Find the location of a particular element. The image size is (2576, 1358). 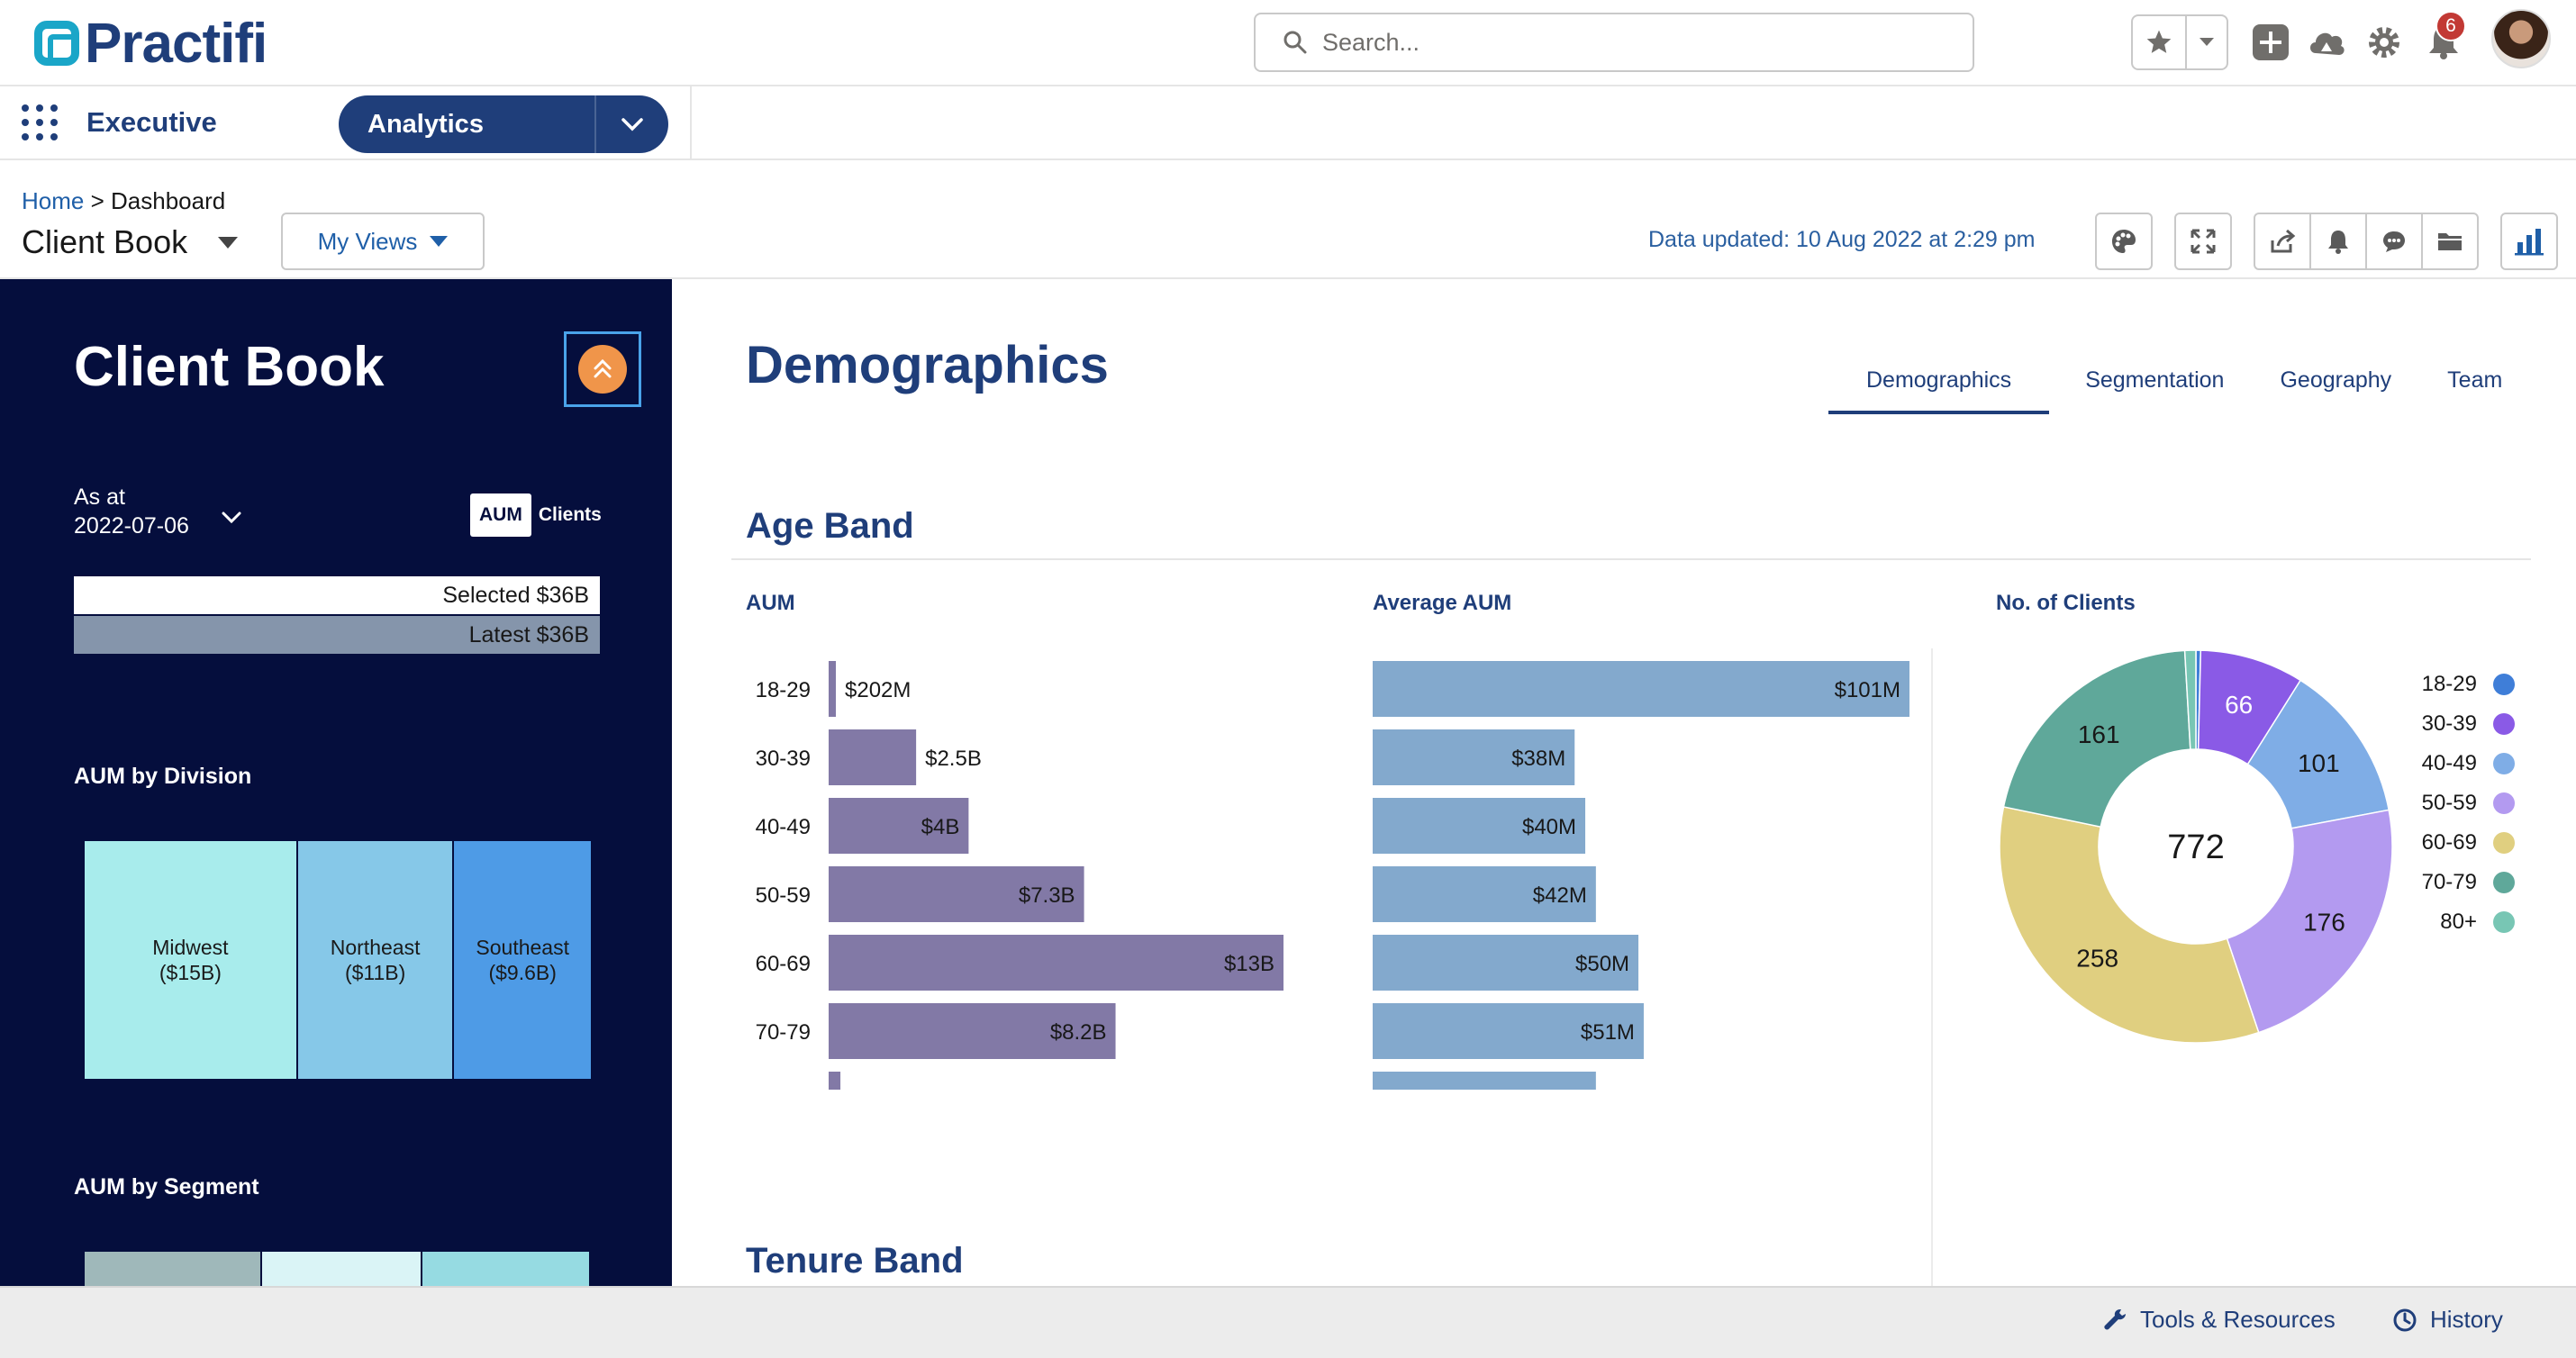

practifi-logo: Practifi is located at coordinates (151, 44).